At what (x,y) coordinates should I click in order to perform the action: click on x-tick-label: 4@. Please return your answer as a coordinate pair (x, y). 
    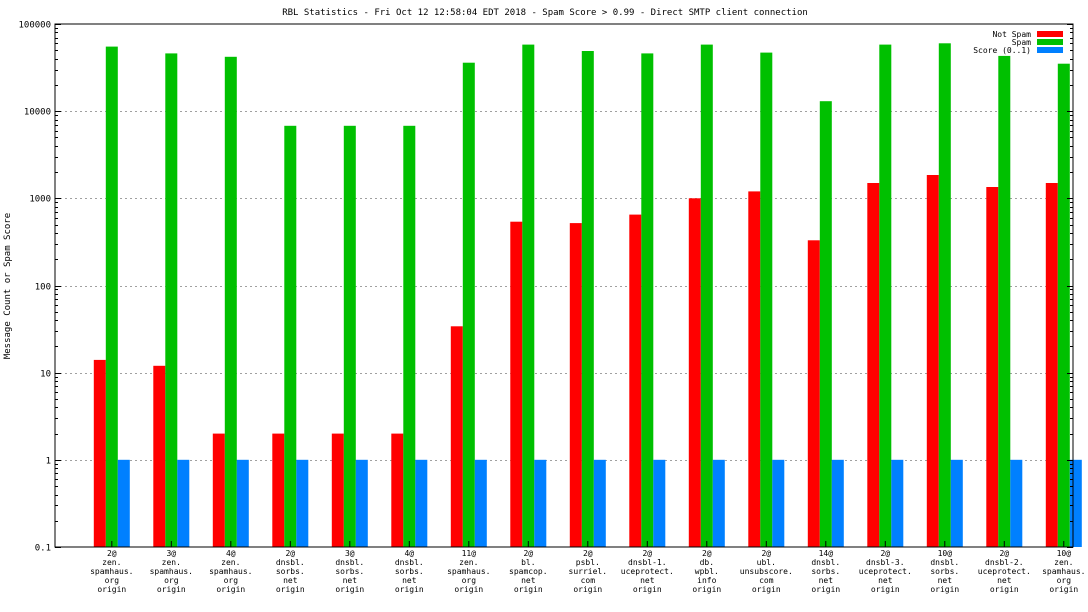
    Looking at the image, I should click on (231, 553).